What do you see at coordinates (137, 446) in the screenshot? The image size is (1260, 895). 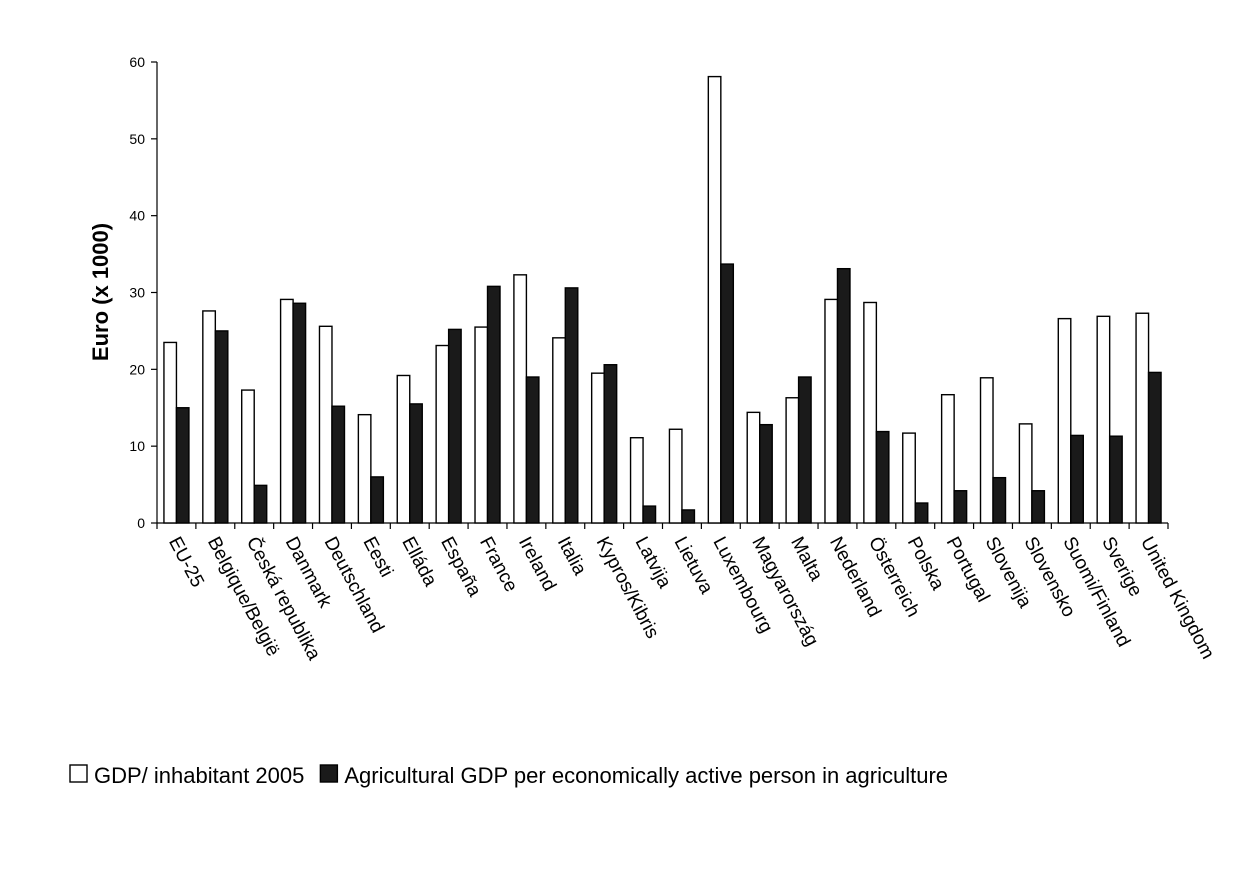 I see `y-tick-label: 10` at bounding box center [137, 446].